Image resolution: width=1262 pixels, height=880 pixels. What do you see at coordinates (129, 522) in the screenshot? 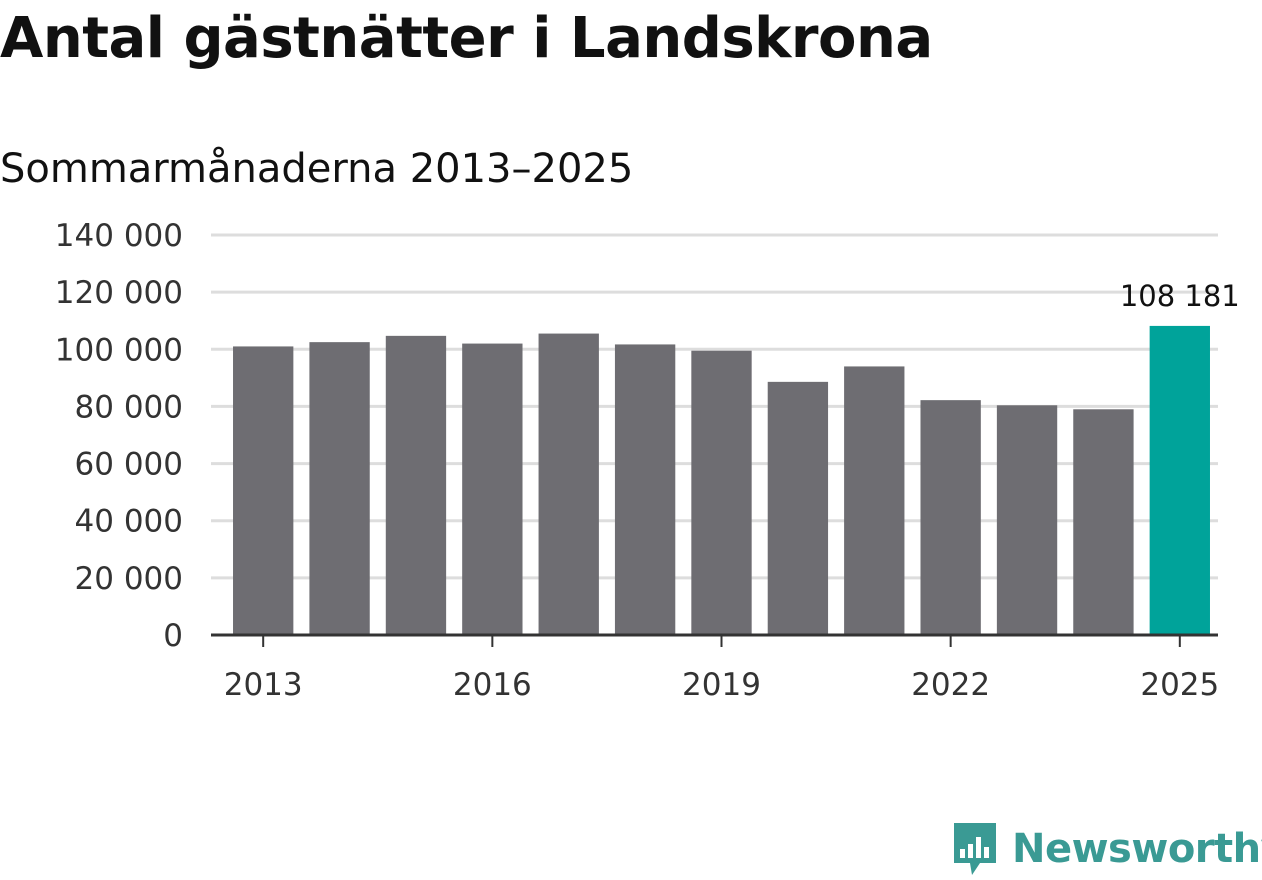
I see `y-tick-label: 40 000` at bounding box center [129, 522].